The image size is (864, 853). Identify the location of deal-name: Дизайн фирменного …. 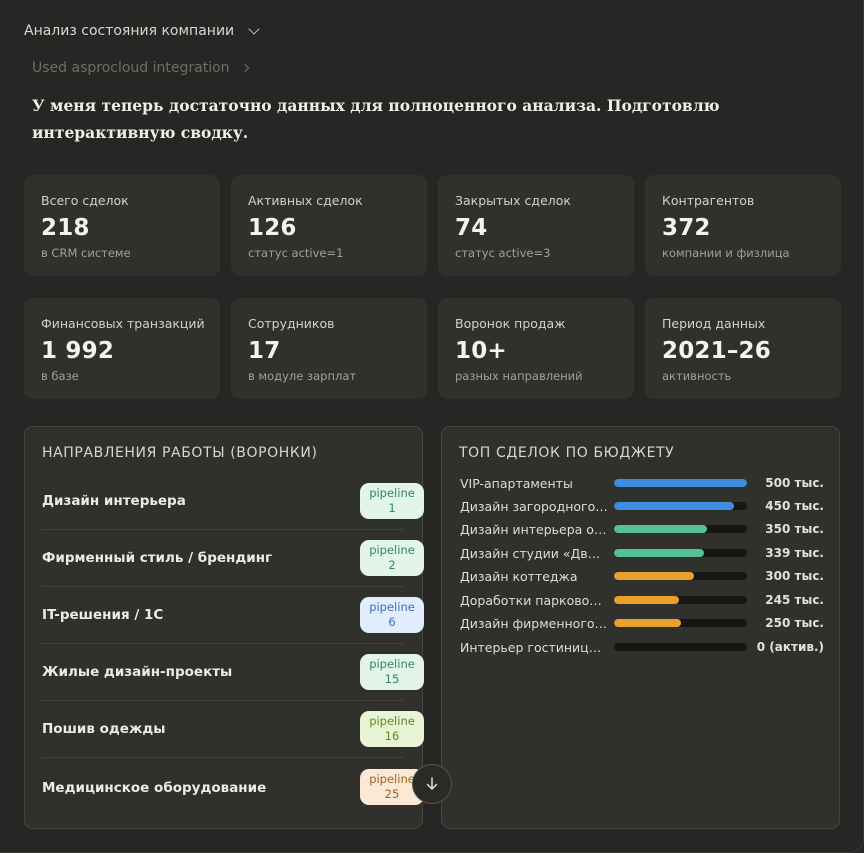
(534, 623).